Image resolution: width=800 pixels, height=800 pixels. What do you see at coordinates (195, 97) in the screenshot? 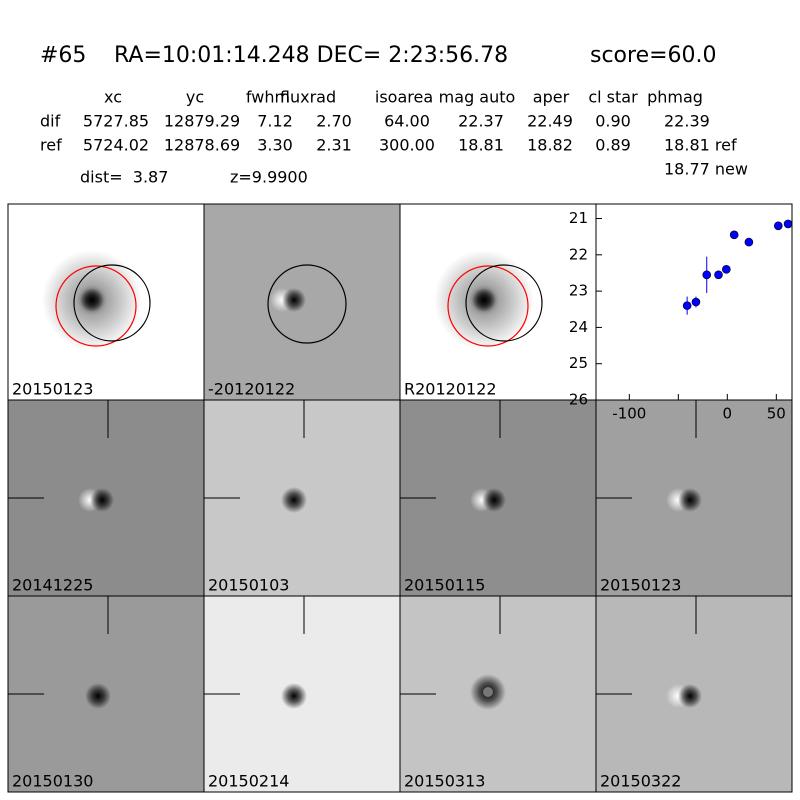
I see `column-header: yc` at bounding box center [195, 97].